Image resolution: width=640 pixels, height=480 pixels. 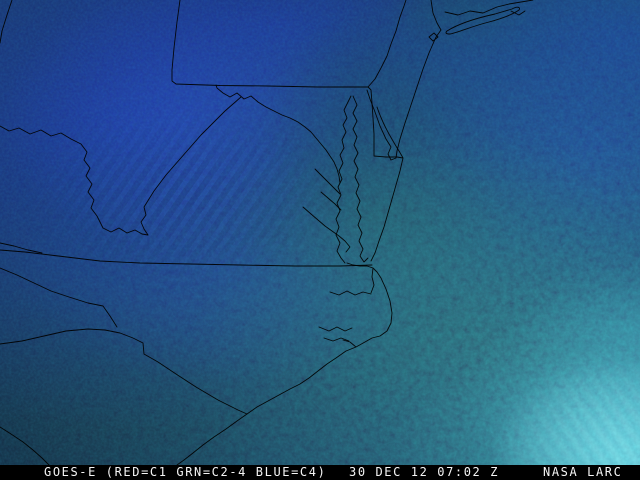 I want to click on boundary-georgia-southcarolina, so click(x=25, y=445).